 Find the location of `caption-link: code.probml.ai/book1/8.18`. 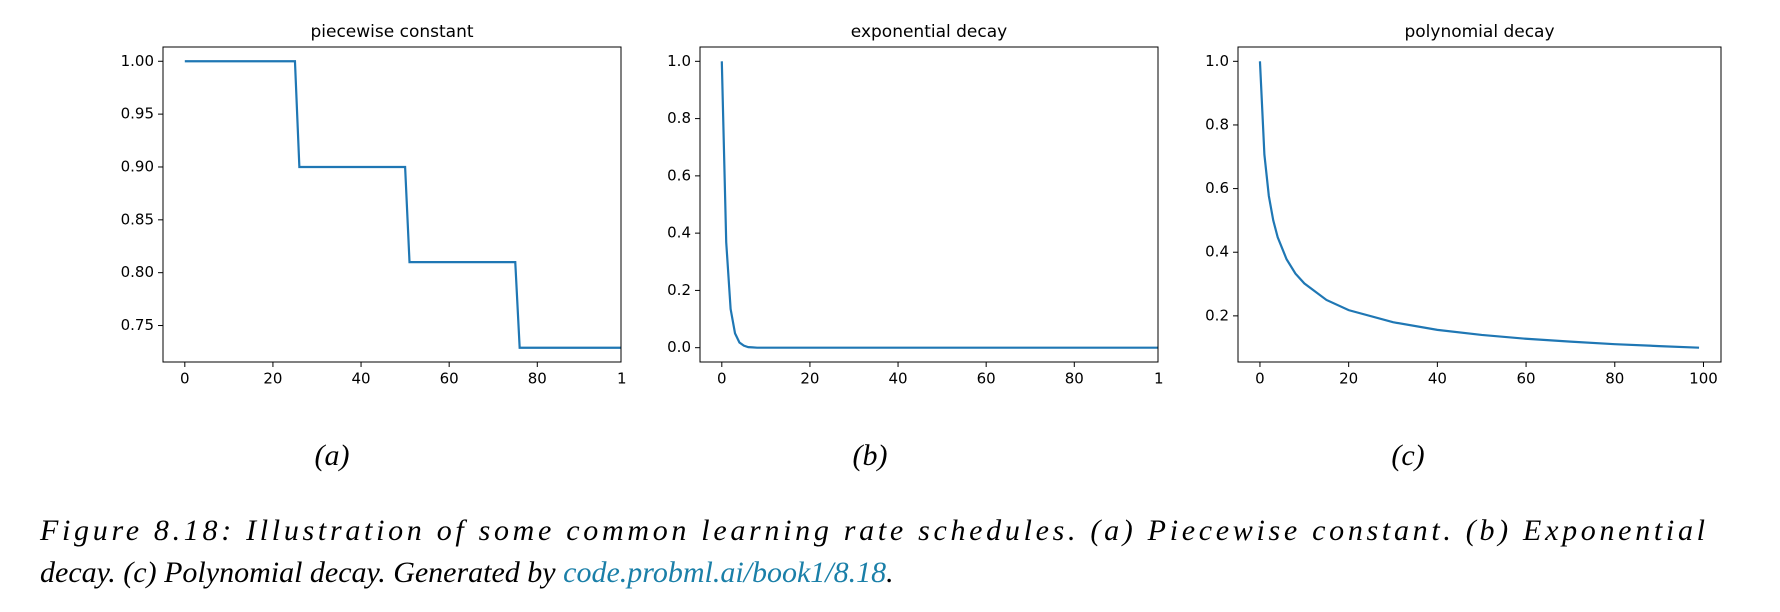

caption-link: code.probml.ai/book1/8.18 is located at coordinates (724, 572).